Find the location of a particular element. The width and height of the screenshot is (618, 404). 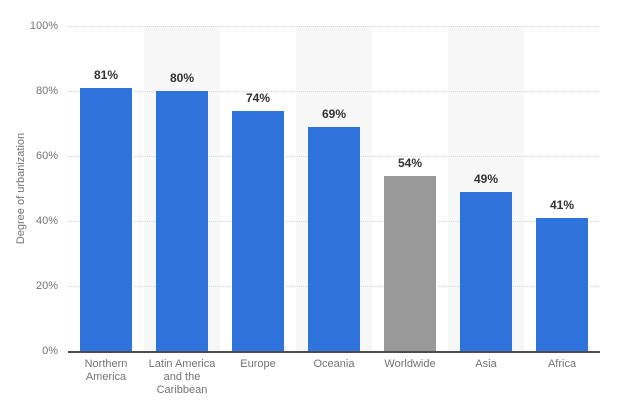

bar-value-label: 80% is located at coordinates (182, 78).